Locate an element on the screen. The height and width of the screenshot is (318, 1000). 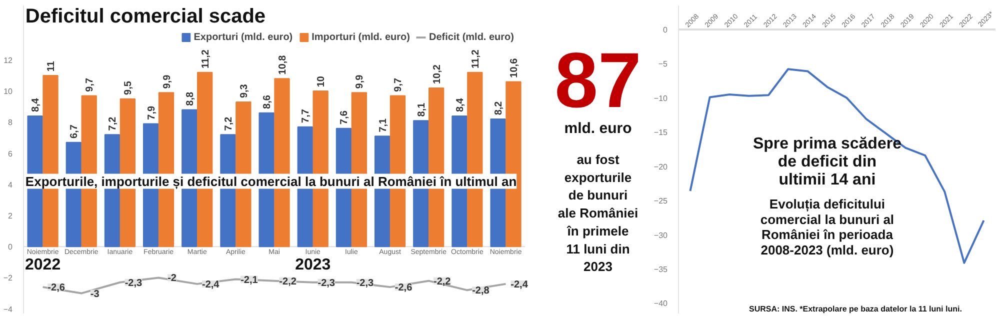
data-label: 7,7 is located at coordinates (306, 115).